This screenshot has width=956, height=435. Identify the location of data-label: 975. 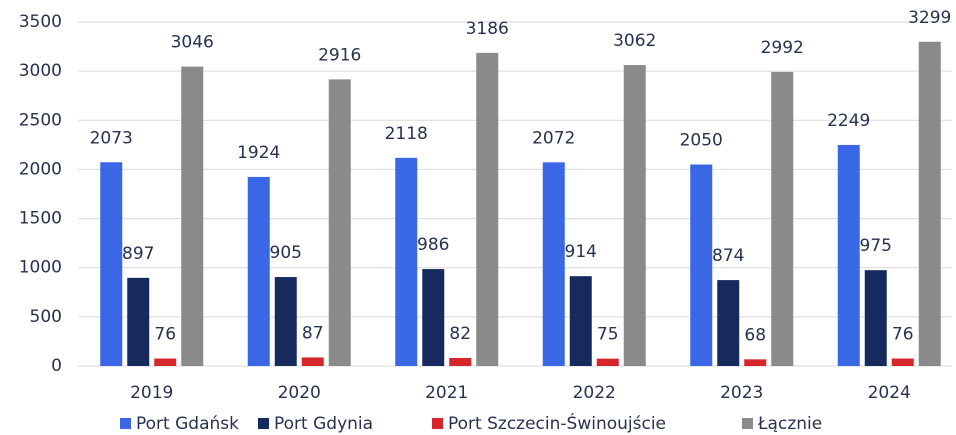
(876, 246).